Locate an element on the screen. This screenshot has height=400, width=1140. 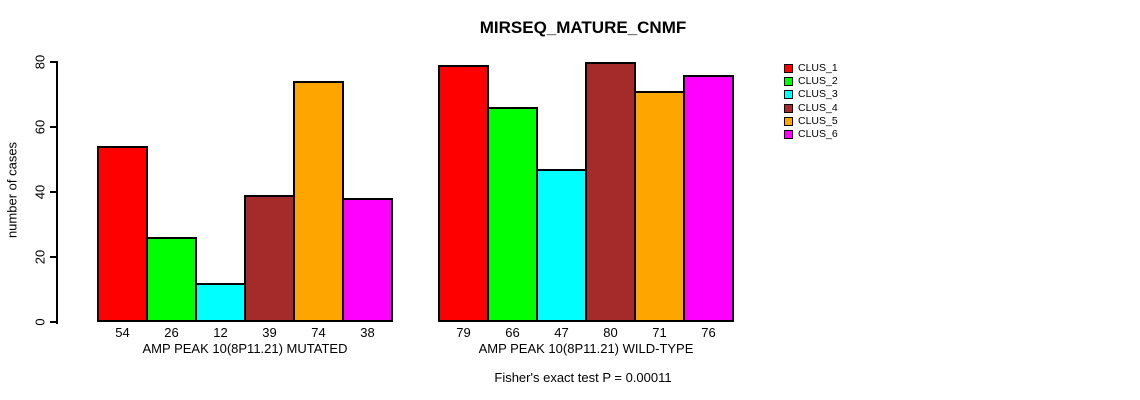
legend-label: CLUS_5 is located at coordinates (818, 120).